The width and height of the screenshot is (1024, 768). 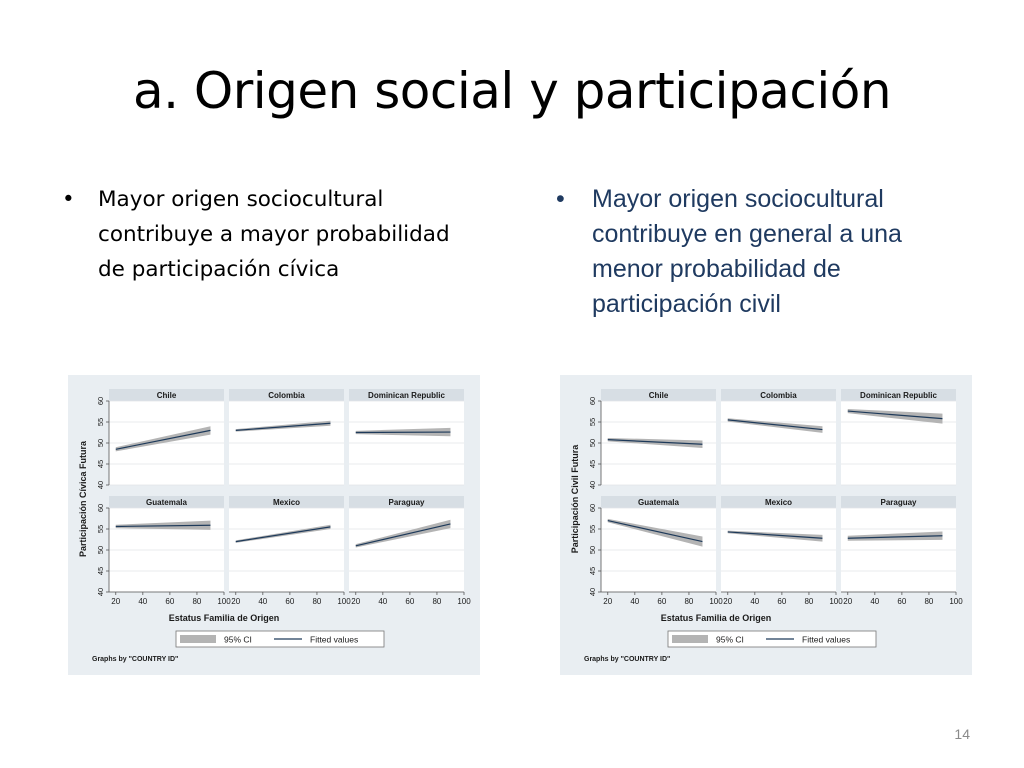 I want to click on page-number: 14, so click(x=962, y=734).